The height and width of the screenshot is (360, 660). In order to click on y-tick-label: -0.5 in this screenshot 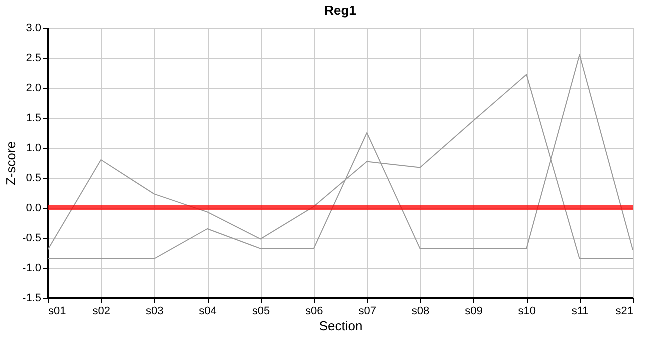, I will do `click(32, 238)`.